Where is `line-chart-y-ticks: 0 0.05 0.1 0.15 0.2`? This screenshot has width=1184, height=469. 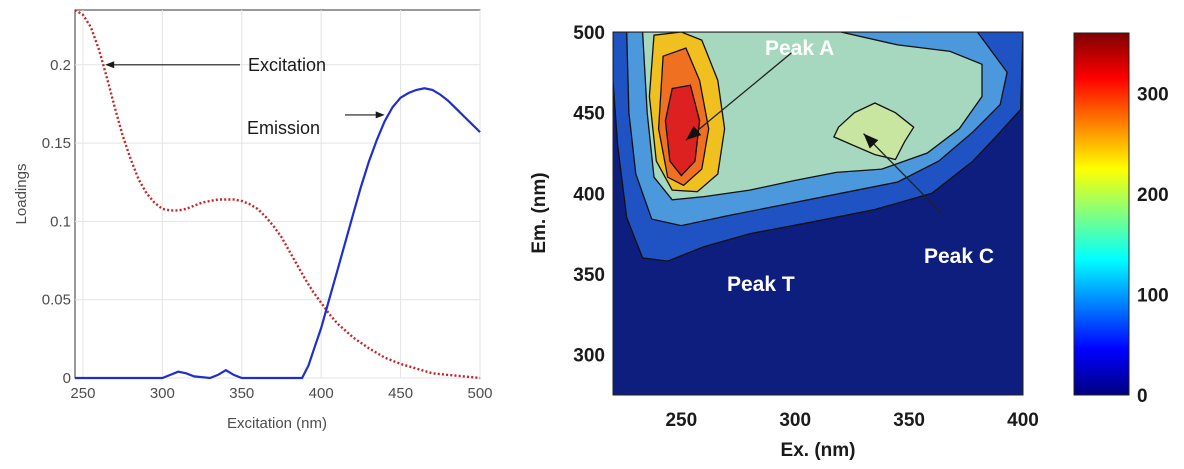 line-chart-y-ticks: 0 0.05 0.1 0.15 0.2 is located at coordinates (56, 222).